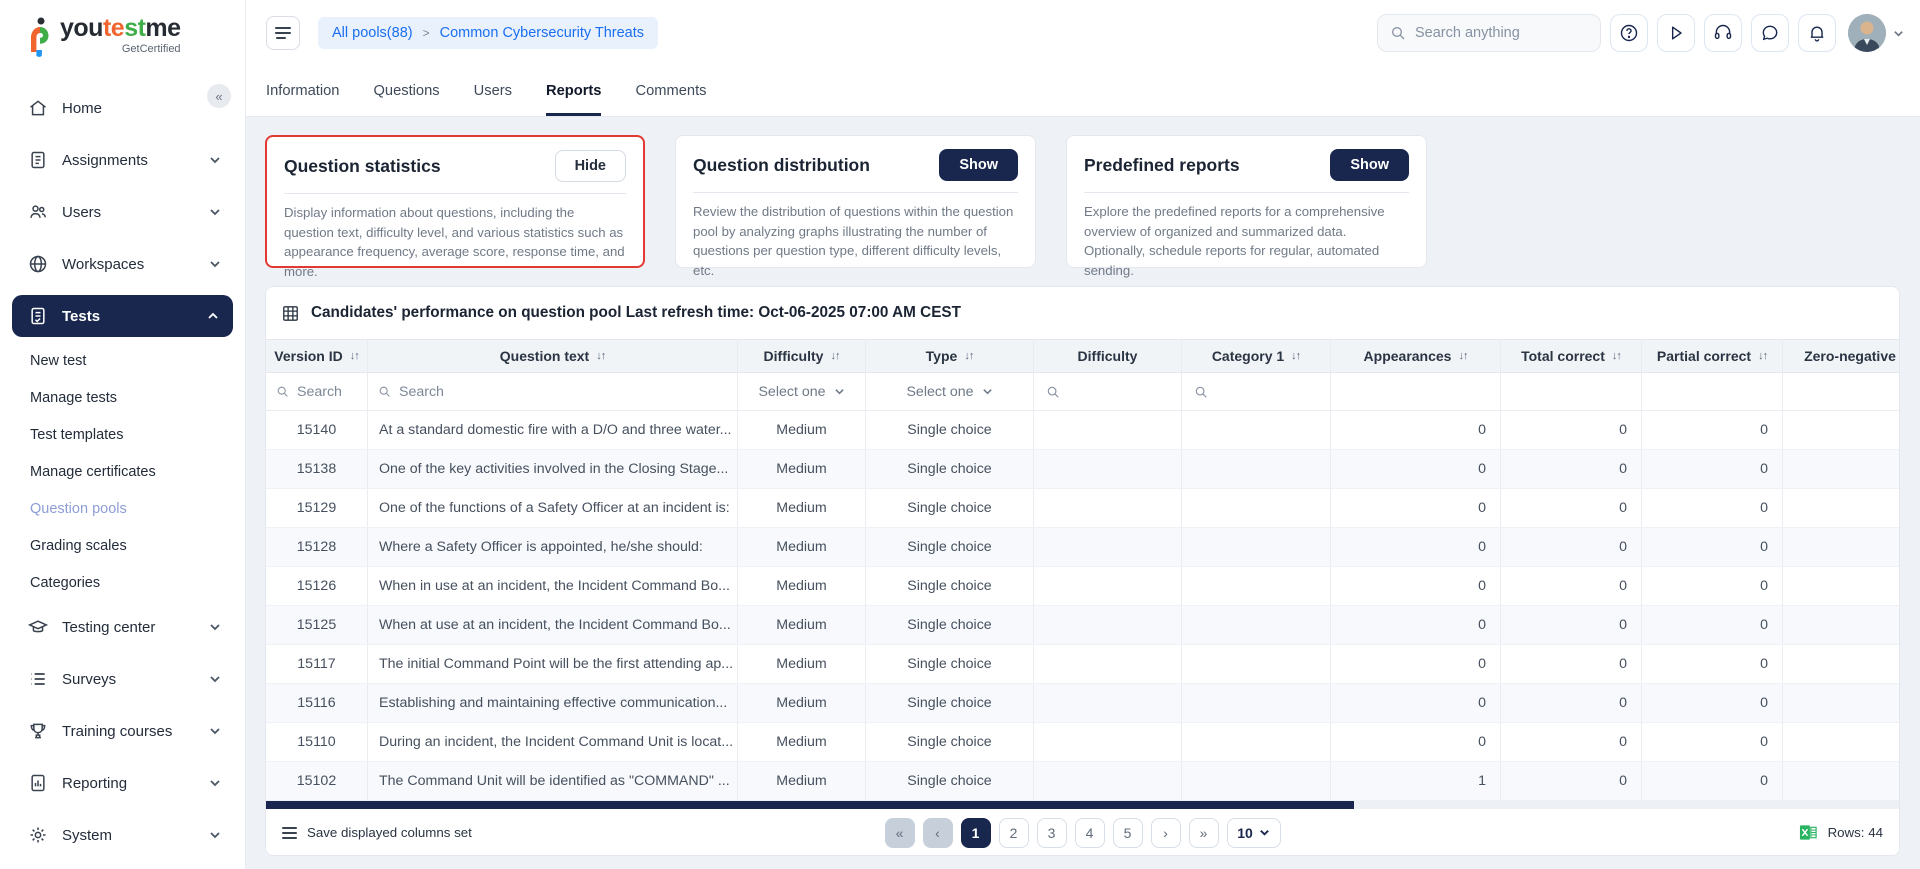 This screenshot has width=1920, height=869. I want to click on sidebar-item-label: Reporting, so click(95, 783).